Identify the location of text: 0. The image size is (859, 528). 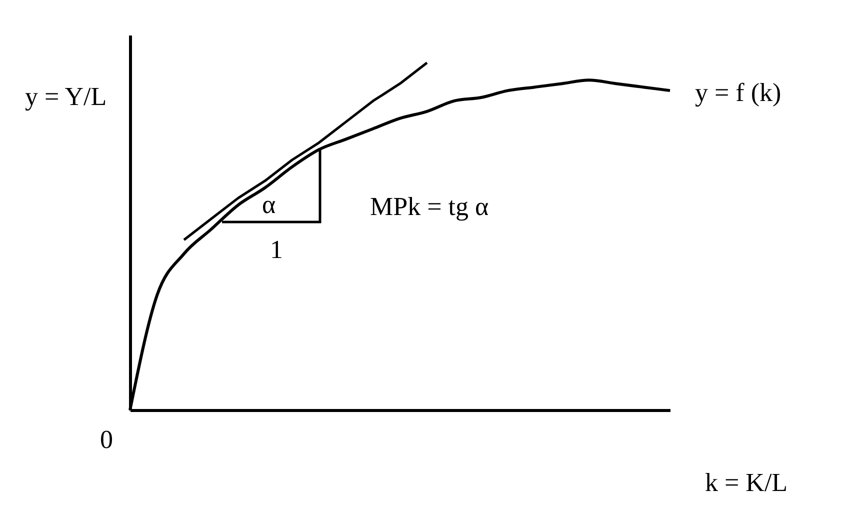
(106, 439).